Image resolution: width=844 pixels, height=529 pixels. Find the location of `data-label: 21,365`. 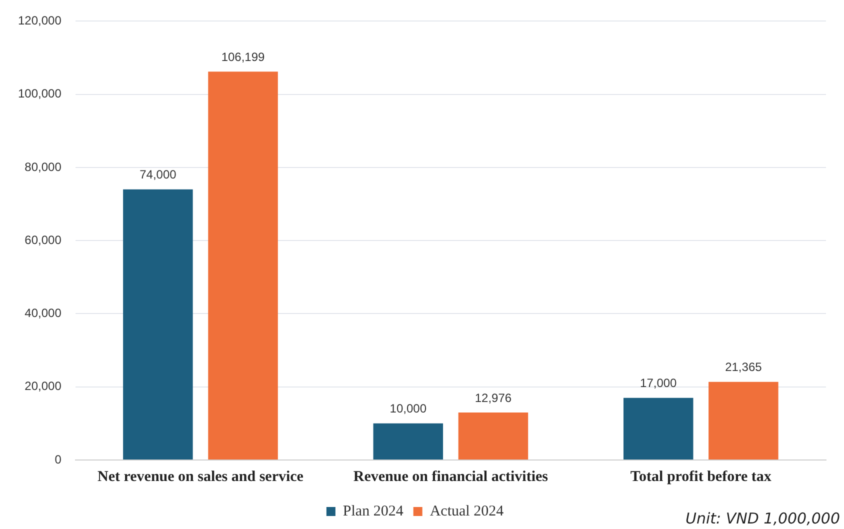

data-label: 21,365 is located at coordinates (743, 367).